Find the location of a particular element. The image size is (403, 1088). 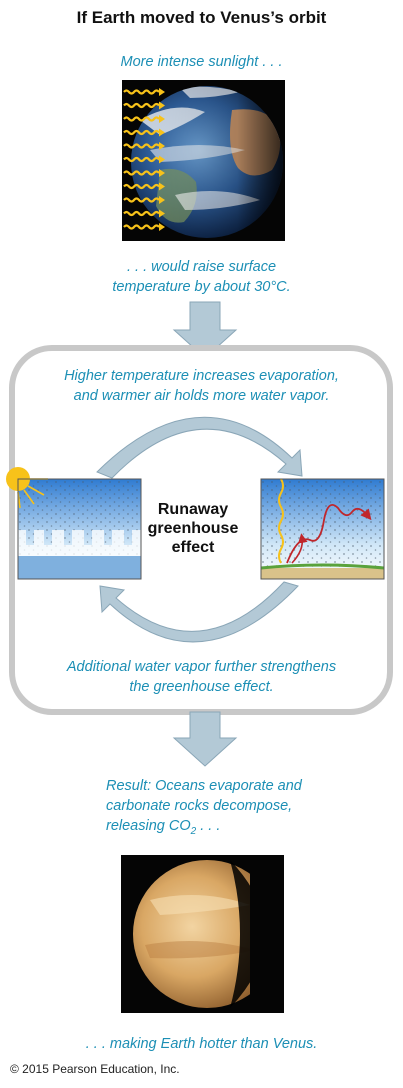

cycle-label-line3: effect is located at coordinates (193, 547).